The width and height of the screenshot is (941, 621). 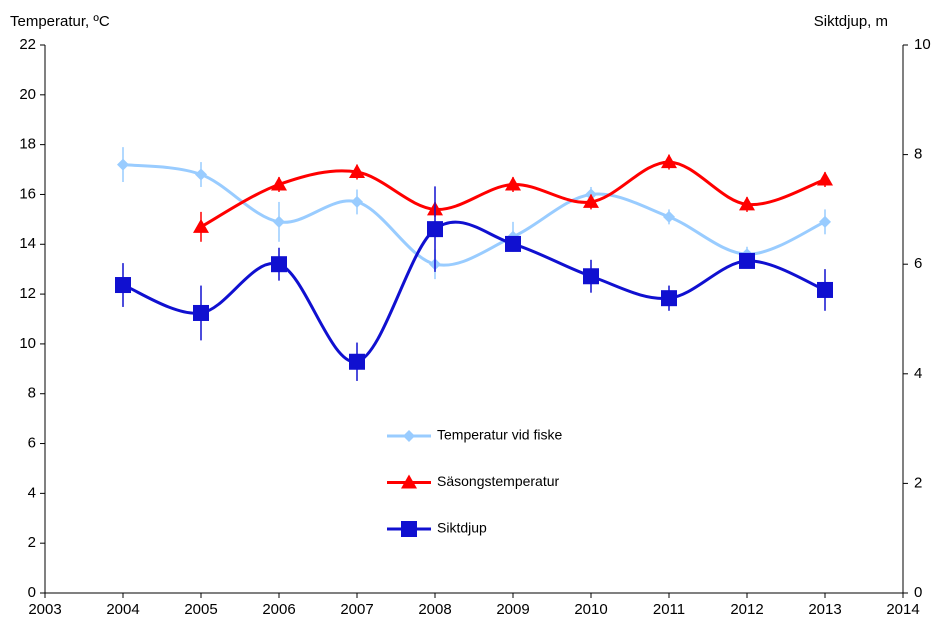 What do you see at coordinates (32, 542) in the screenshot?
I see `y-tick-label: 2` at bounding box center [32, 542].